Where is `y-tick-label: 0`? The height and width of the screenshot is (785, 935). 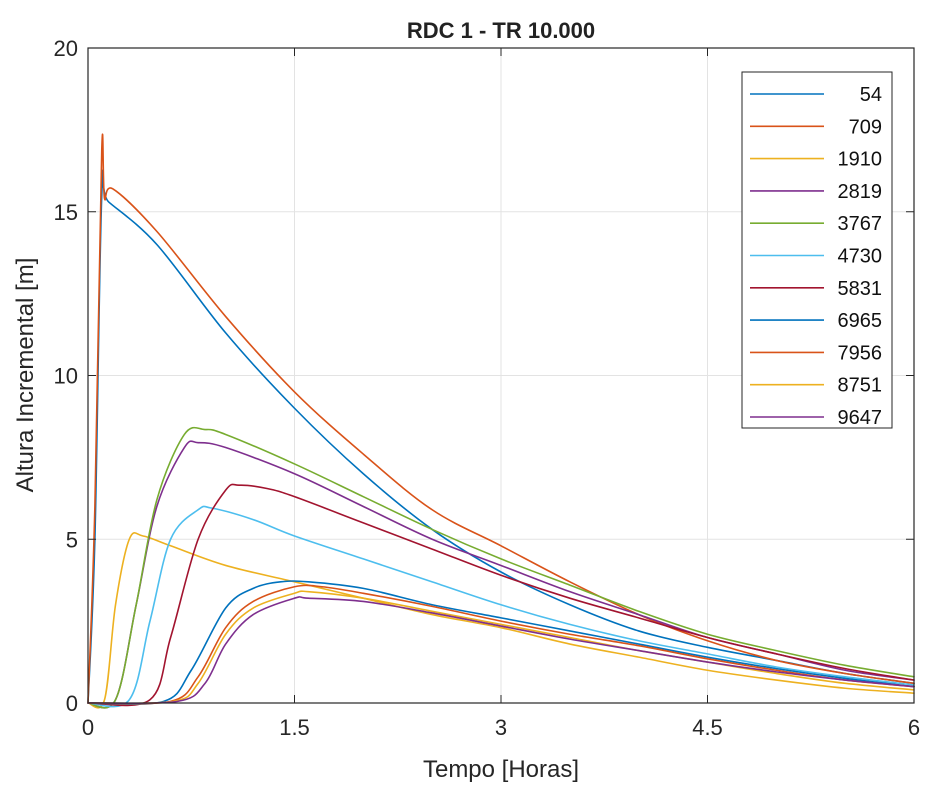 y-tick-label: 0 is located at coordinates (72, 703).